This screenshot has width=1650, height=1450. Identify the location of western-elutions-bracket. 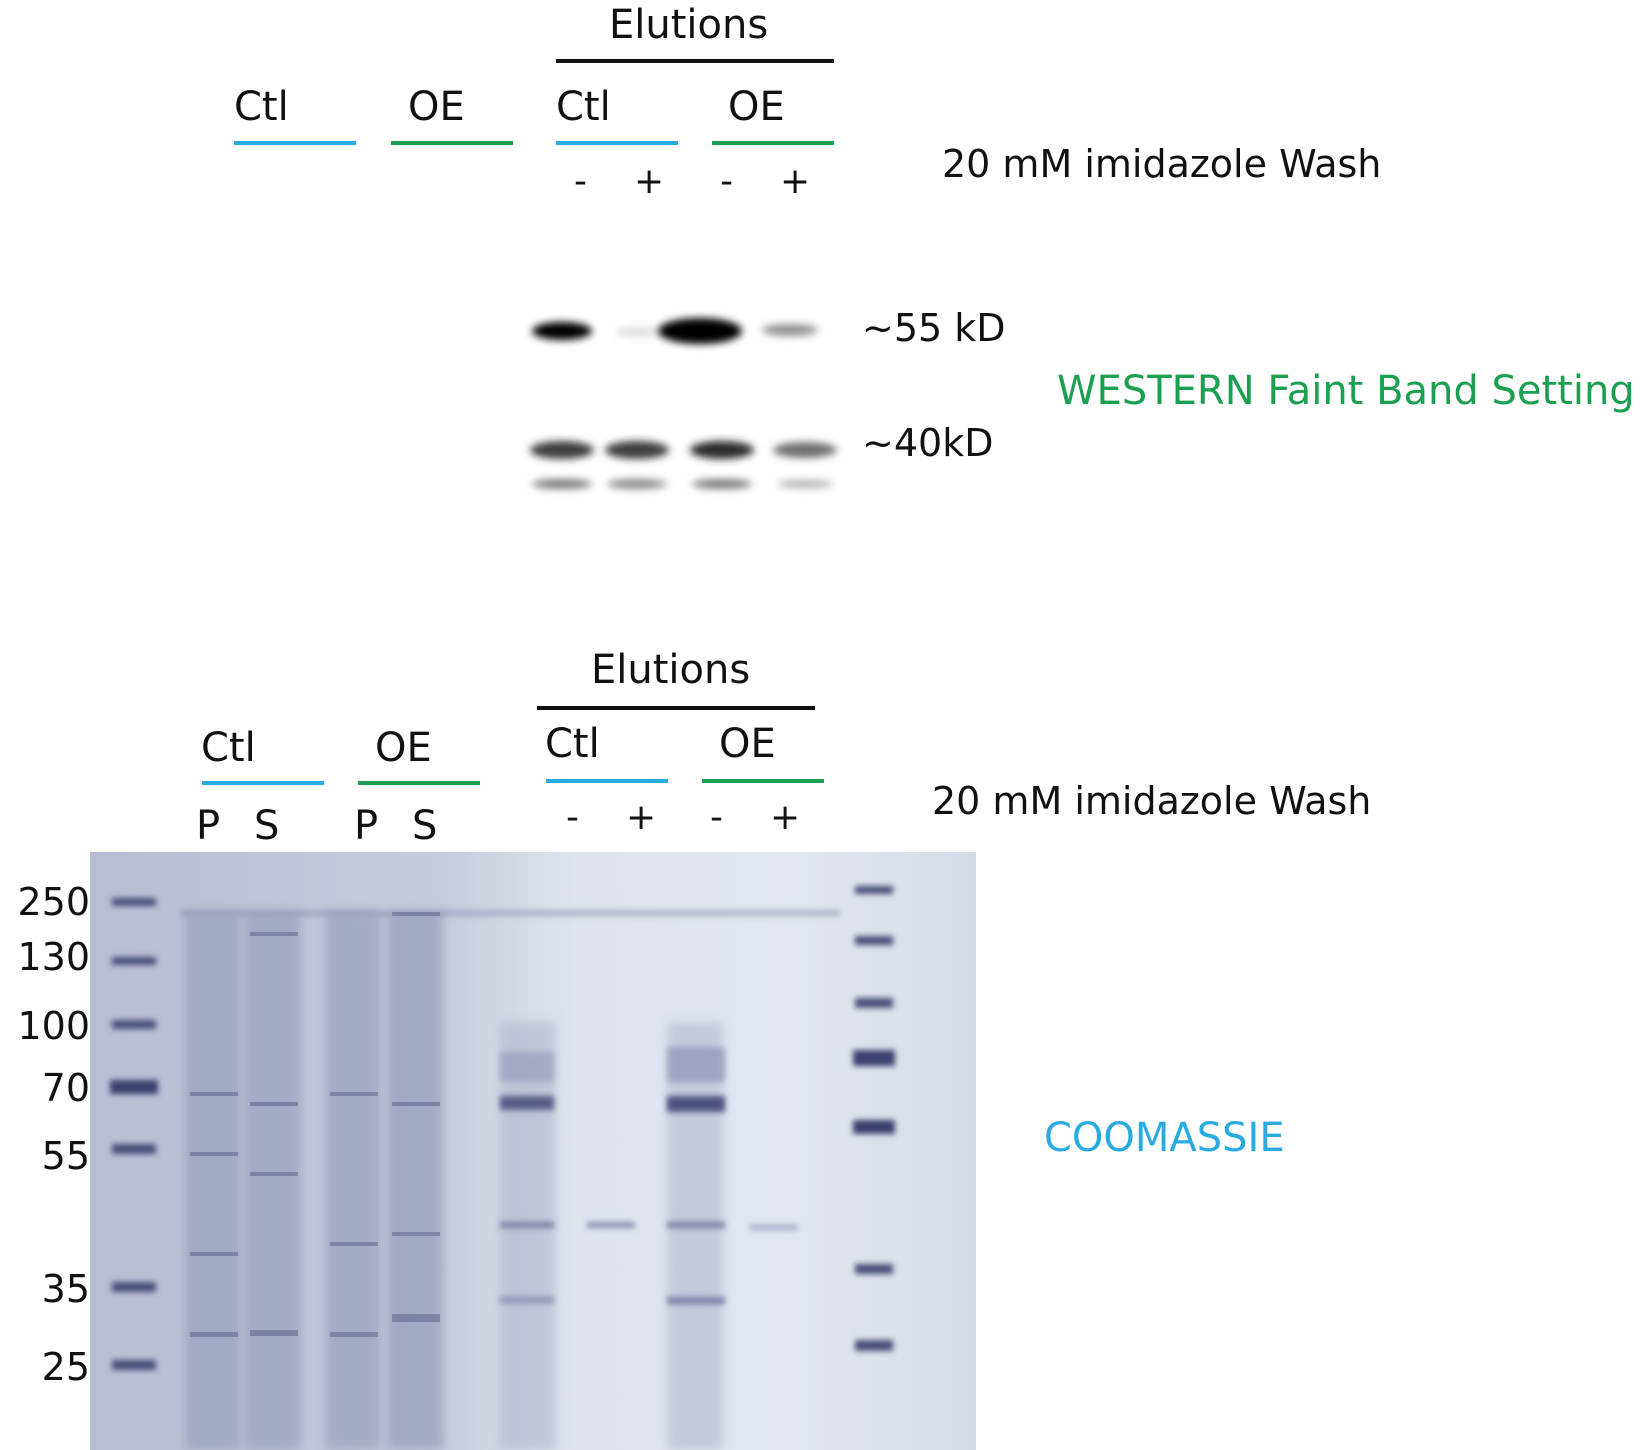
(695, 61).